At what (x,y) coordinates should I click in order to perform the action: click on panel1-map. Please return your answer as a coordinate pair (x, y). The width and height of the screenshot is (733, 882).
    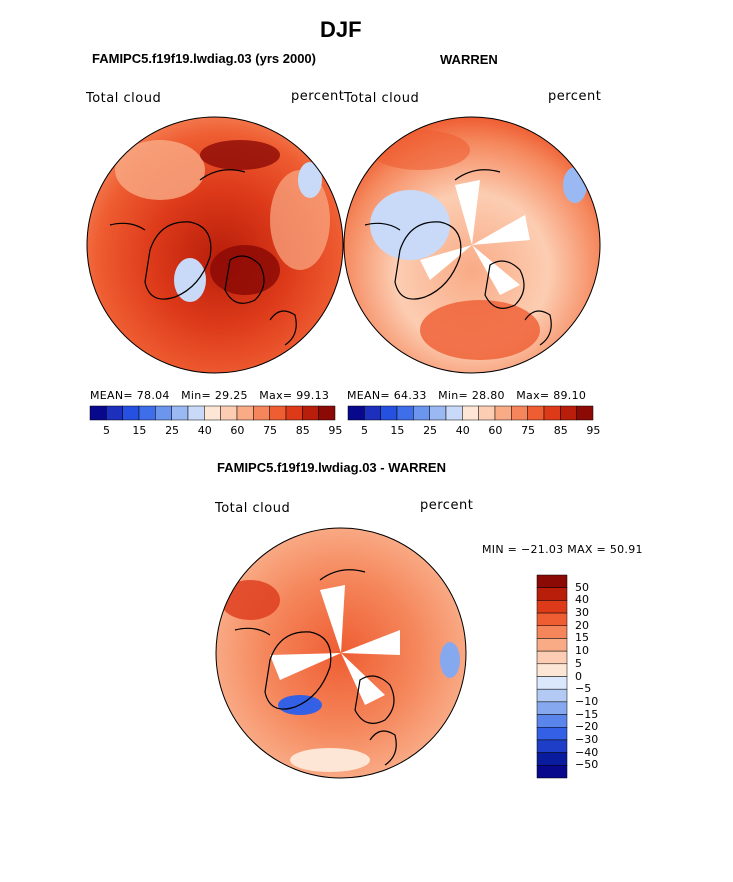
    Looking at the image, I should click on (215, 245).